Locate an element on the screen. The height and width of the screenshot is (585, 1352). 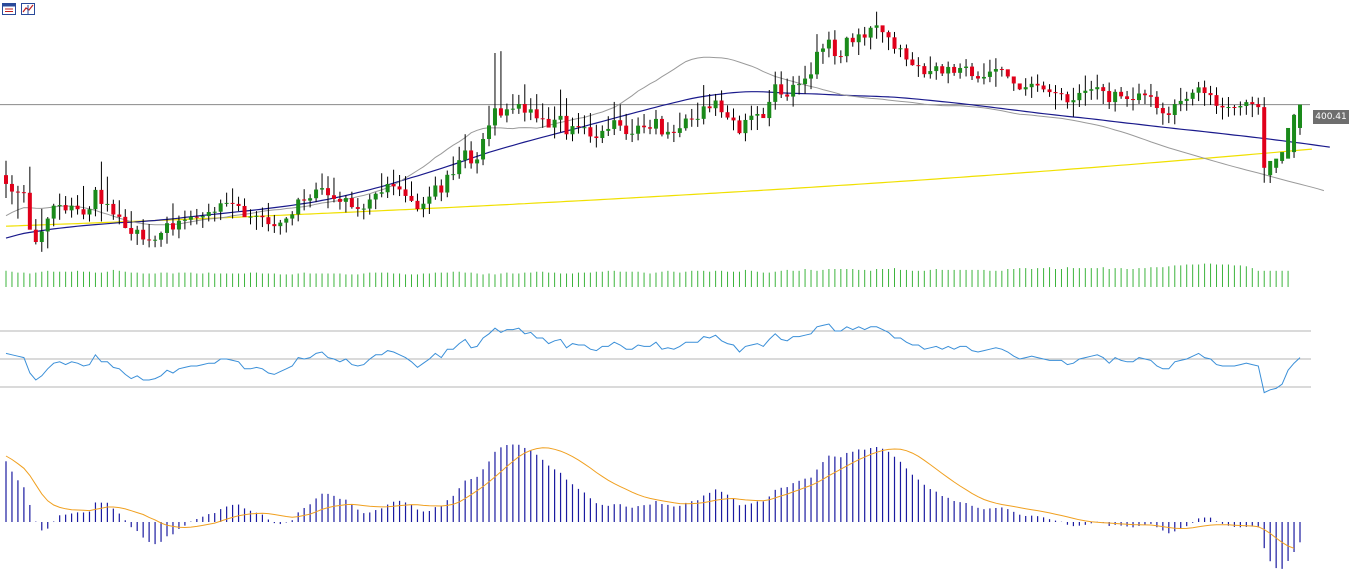
ma-long-line is located at coordinates (658, 187).